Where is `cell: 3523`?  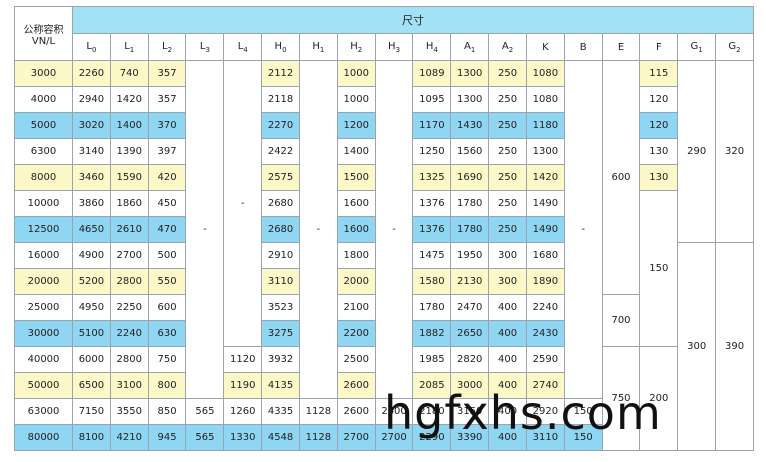
cell: 3523 is located at coordinates (280, 307).